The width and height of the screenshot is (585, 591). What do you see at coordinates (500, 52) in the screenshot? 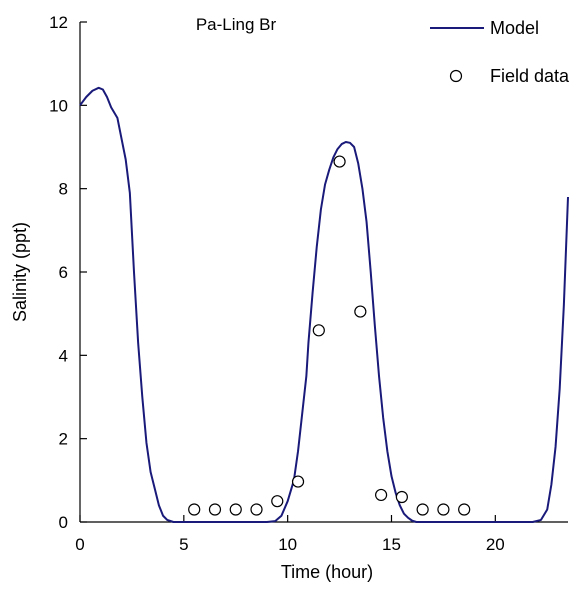
I see `legend: Model Field data` at bounding box center [500, 52].